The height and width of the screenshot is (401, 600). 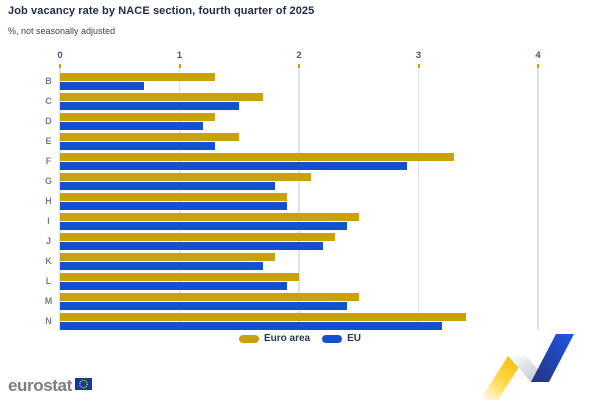 I want to click on ribbon-graphic, so click(x=527, y=367).